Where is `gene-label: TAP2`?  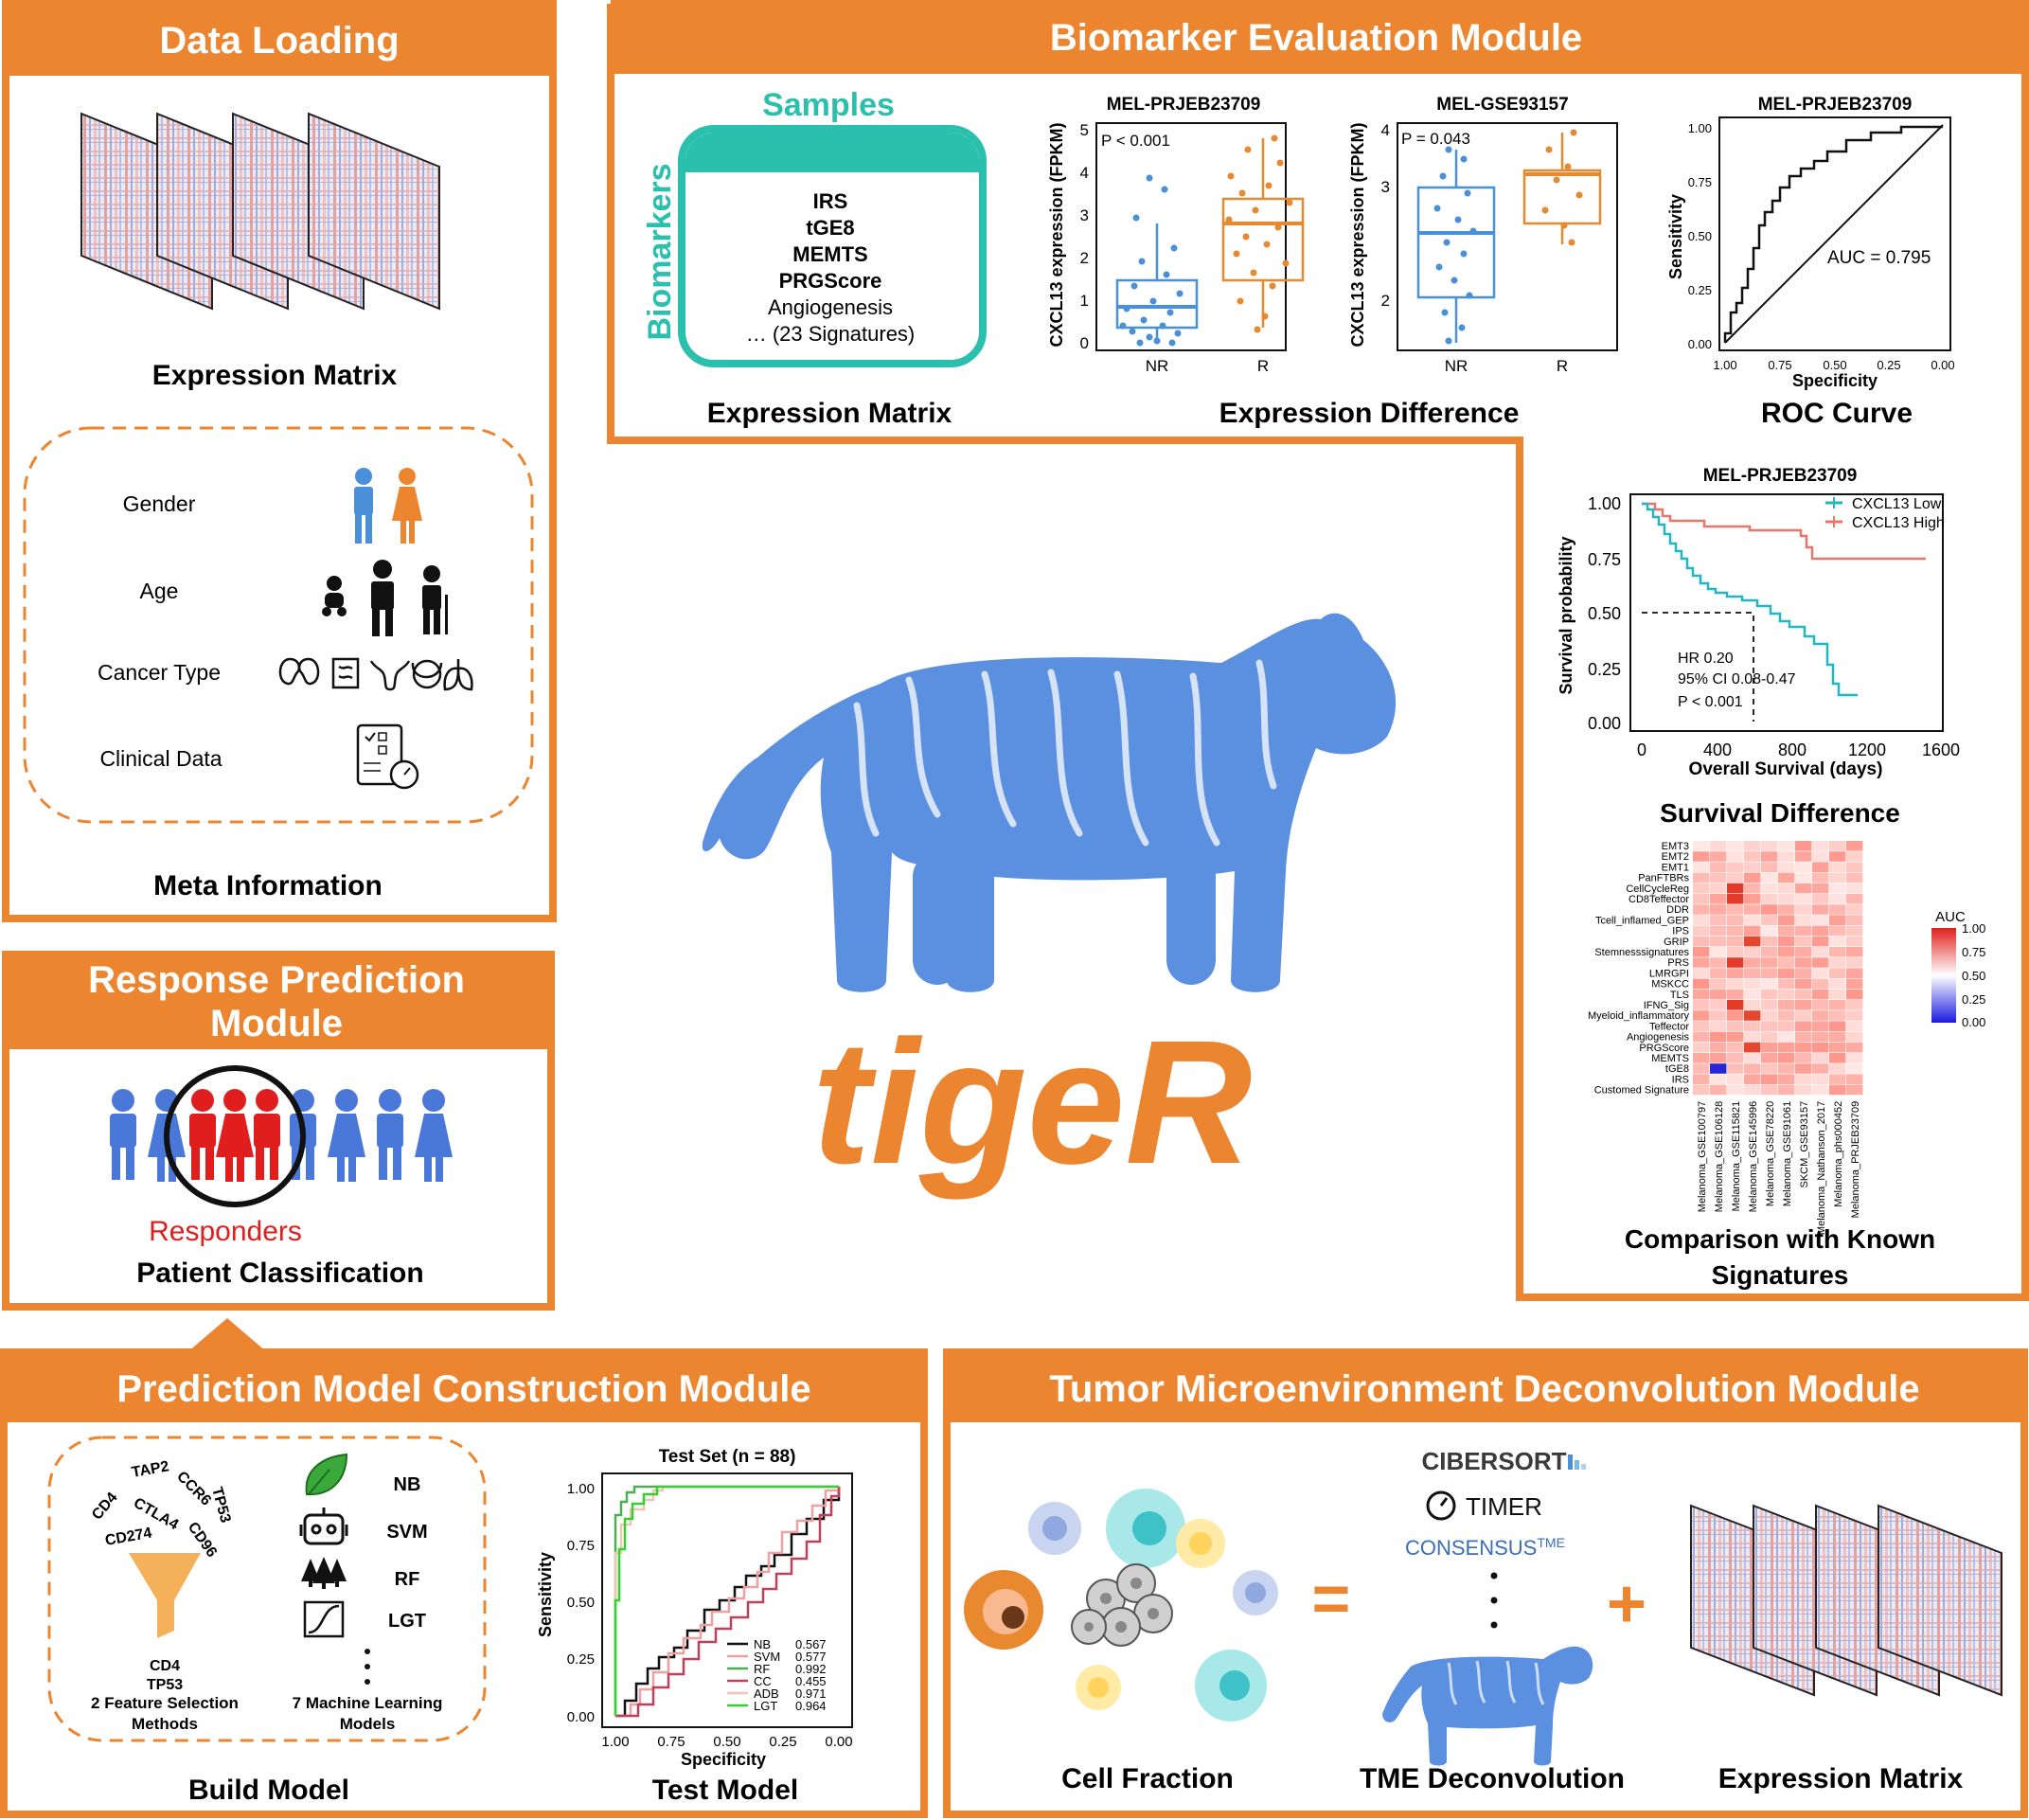 gene-label: TAP2 is located at coordinates (150, 1469).